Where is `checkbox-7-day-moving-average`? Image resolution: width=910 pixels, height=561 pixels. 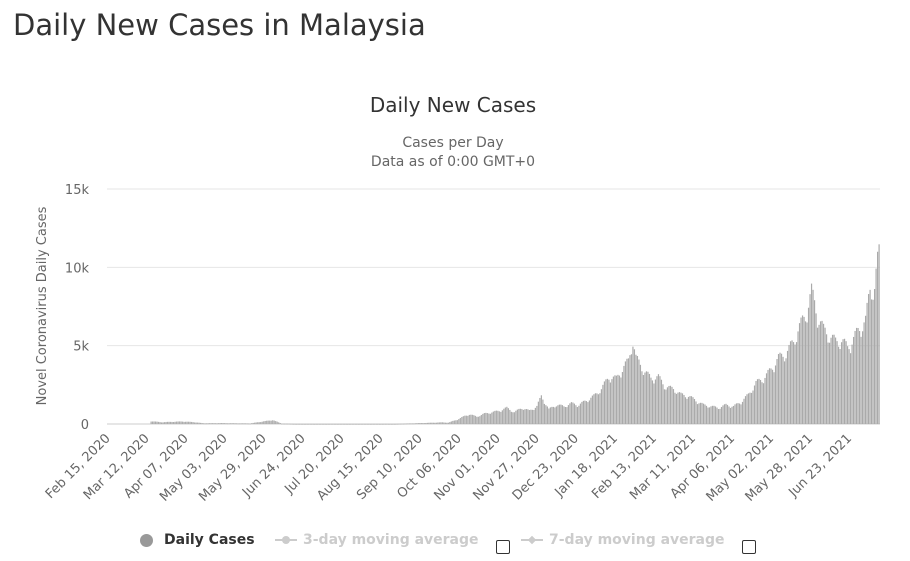
checkbox-7-day-moving-average is located at coordinates (749, 547).